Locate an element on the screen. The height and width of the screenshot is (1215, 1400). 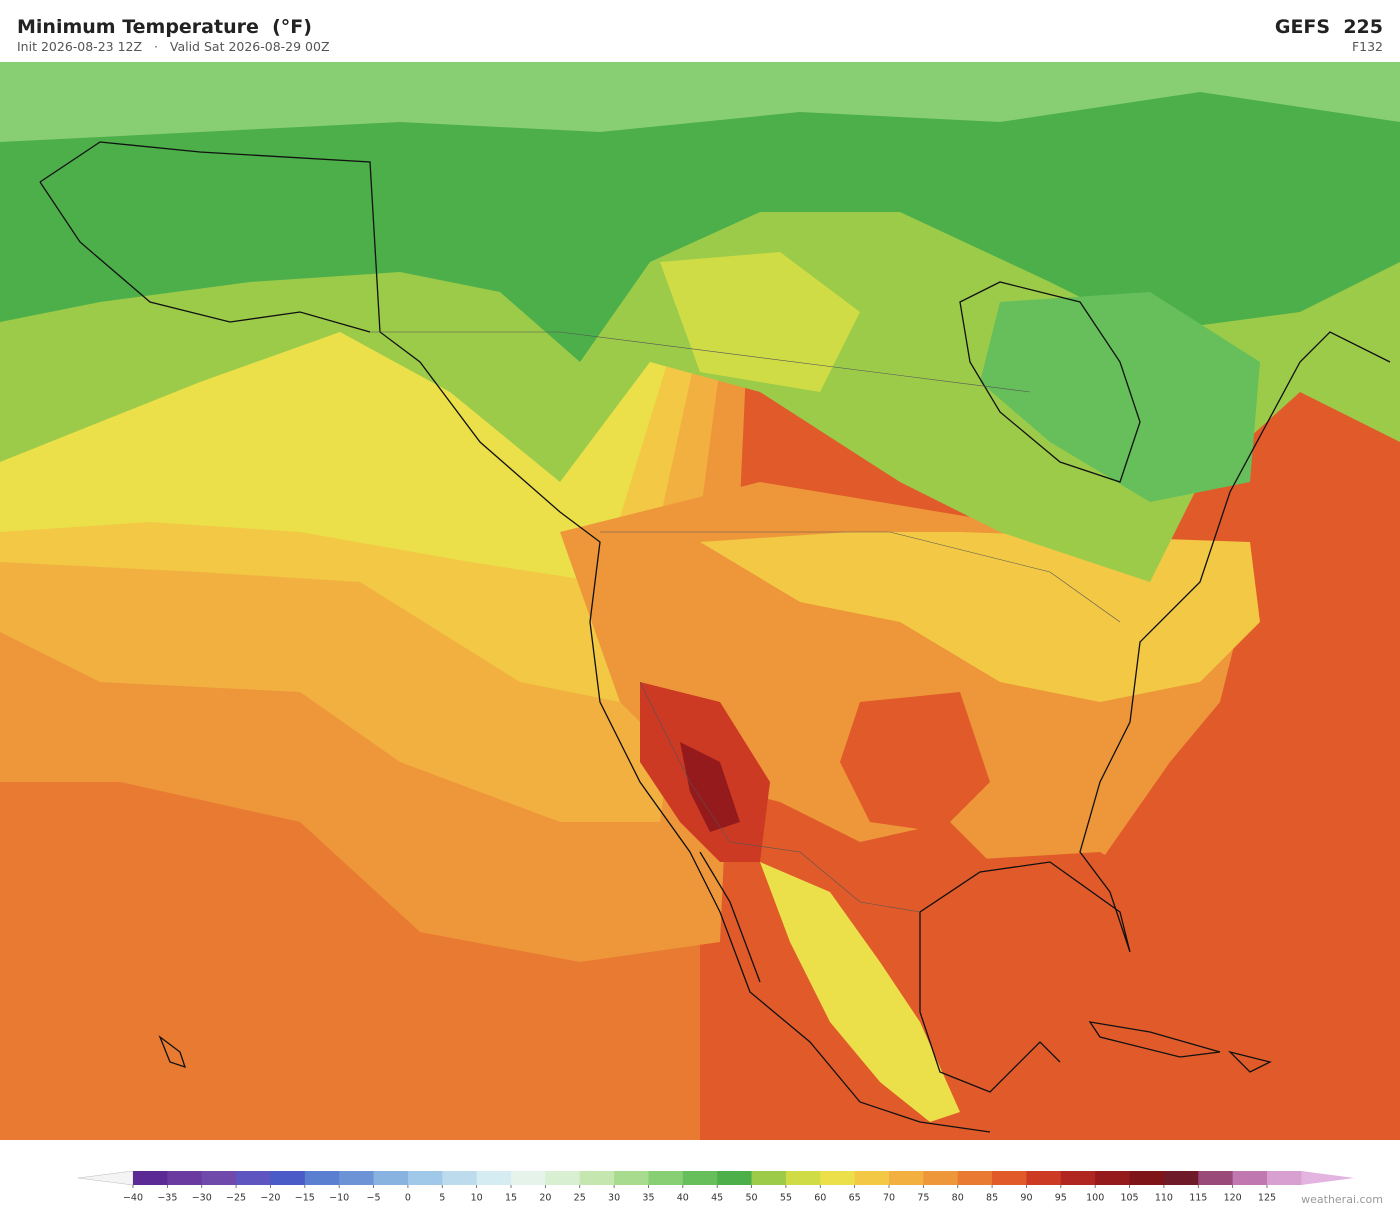
colorbar-label: −10 is located at coordinates (339, 1198).